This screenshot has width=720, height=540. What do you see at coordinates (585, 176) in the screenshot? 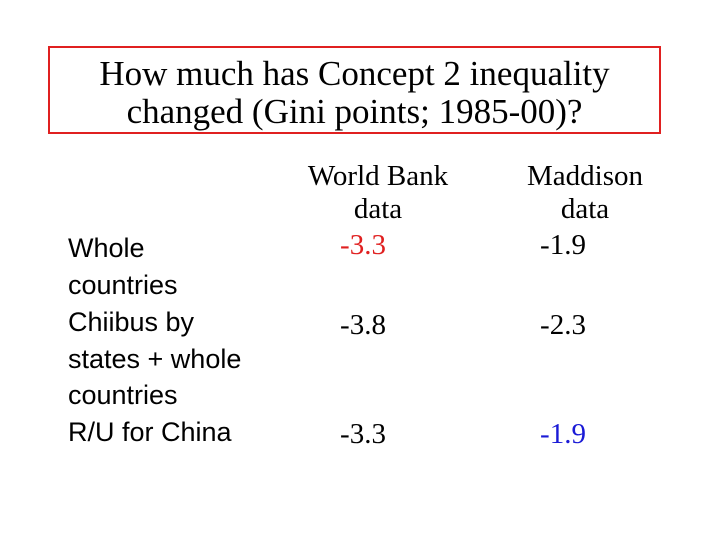
I see `column-header-maddison-line-1: Maddison` at bounding box center [585, 176].